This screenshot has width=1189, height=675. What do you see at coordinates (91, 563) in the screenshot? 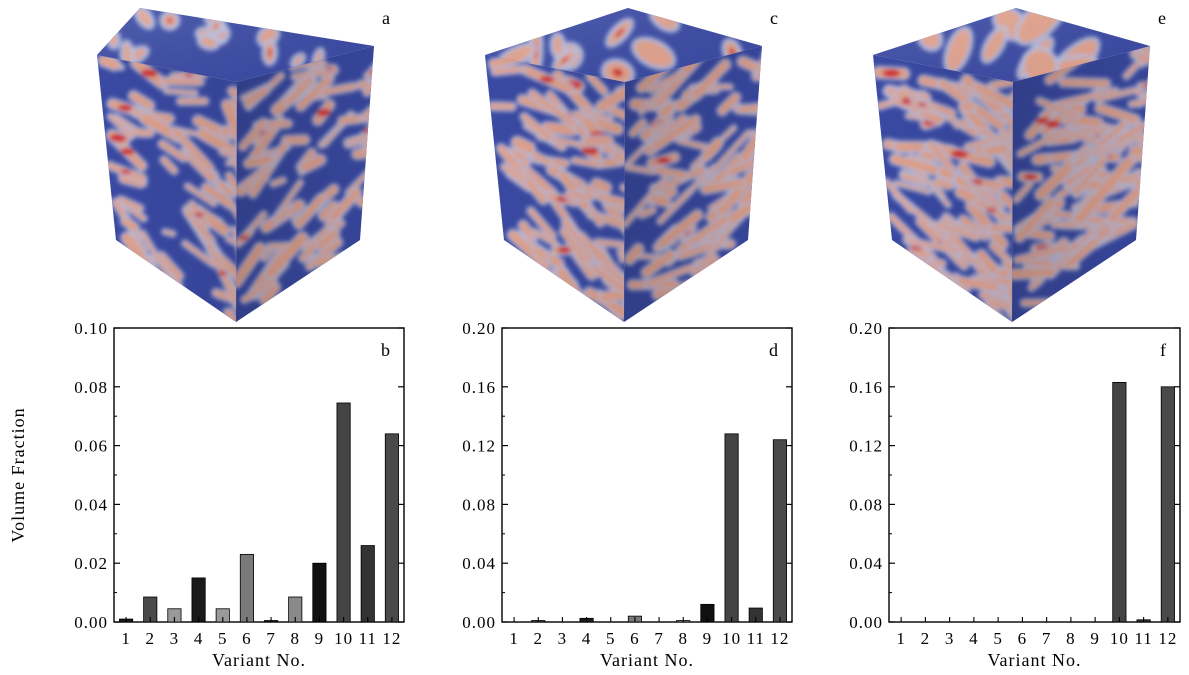
I see `y-tick-label: 0.02` at bounding box center [91, 563].